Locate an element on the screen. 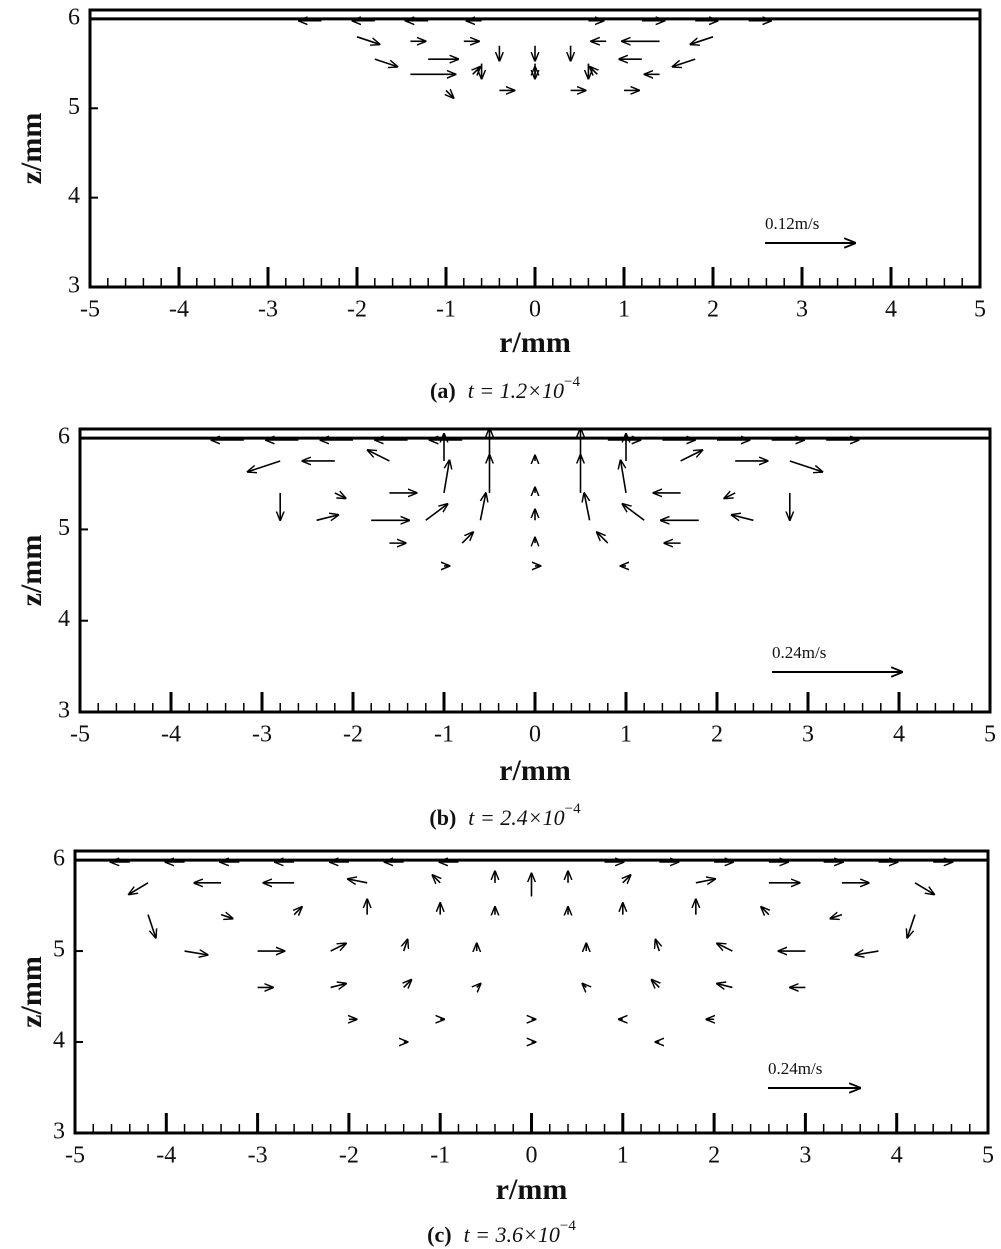  caption-label: (c) is located at coordinates (439, 1234).